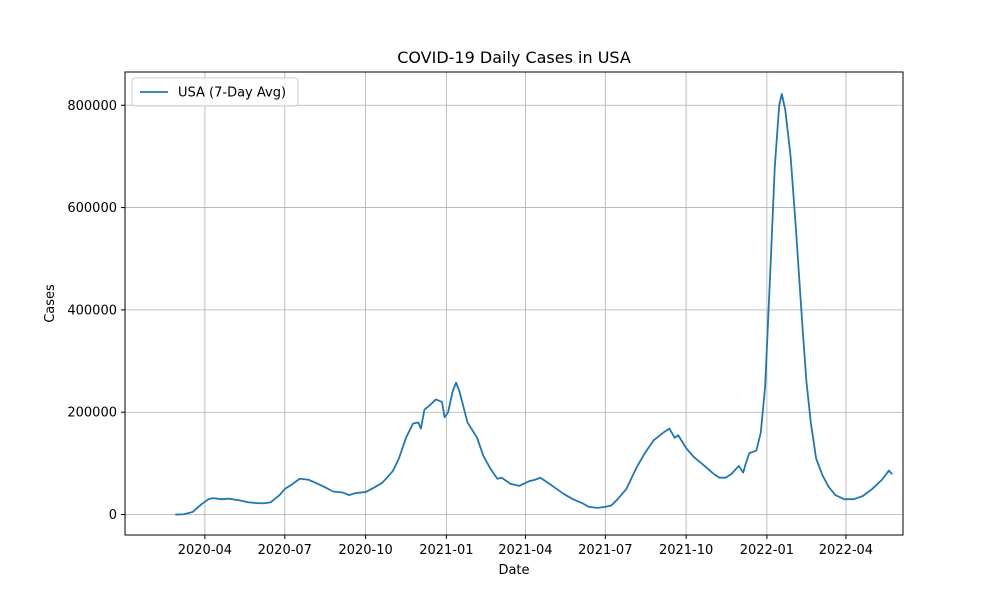 The height and width of the screenshot is (600, 1003). I want to click on y-axis-label: Cases, so click(50, 303).